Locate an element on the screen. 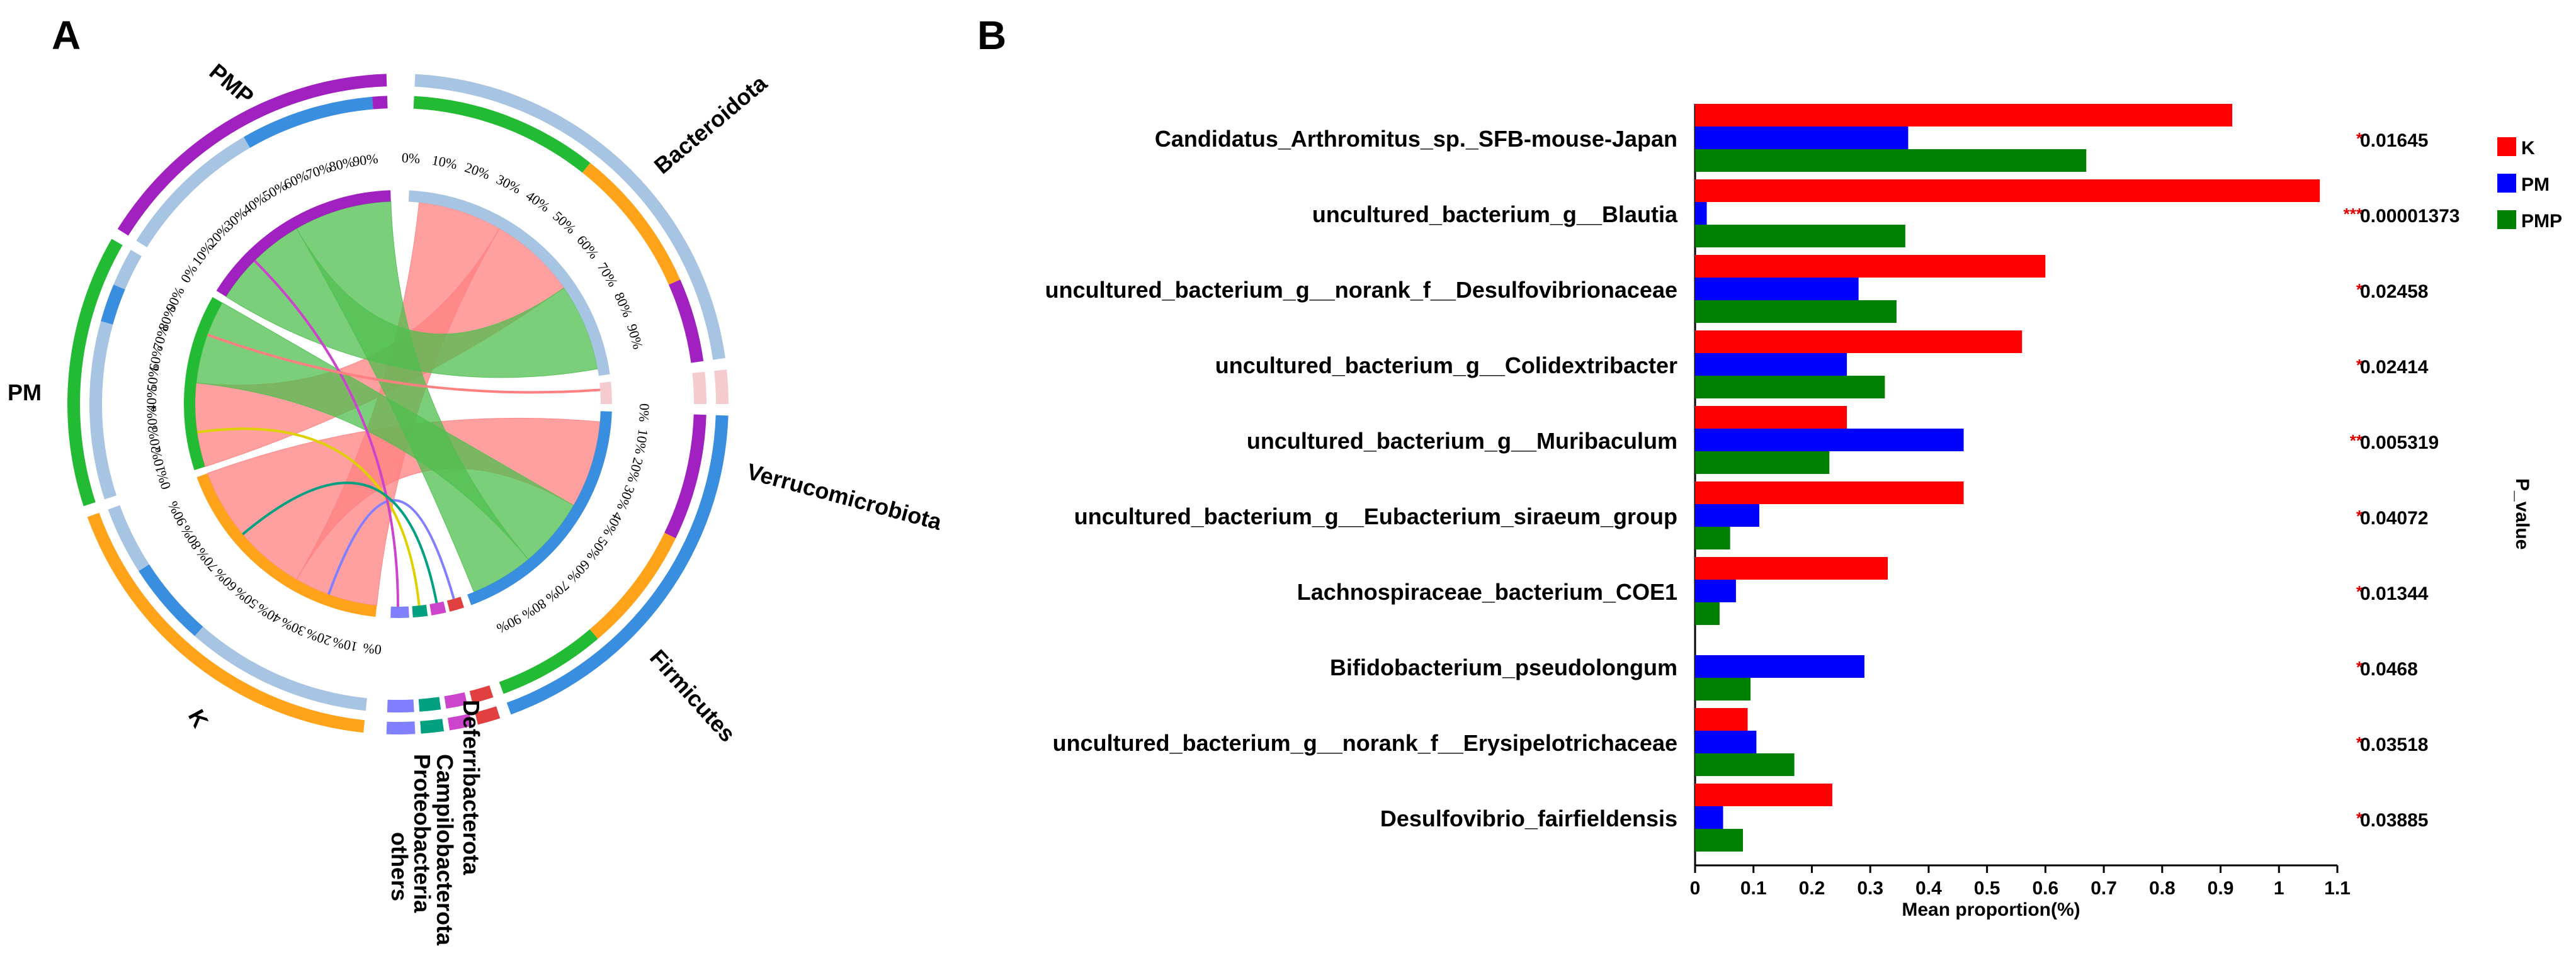 The image size is (2576, 973). legend-label-k: K is located at coordinates (2528, 148).